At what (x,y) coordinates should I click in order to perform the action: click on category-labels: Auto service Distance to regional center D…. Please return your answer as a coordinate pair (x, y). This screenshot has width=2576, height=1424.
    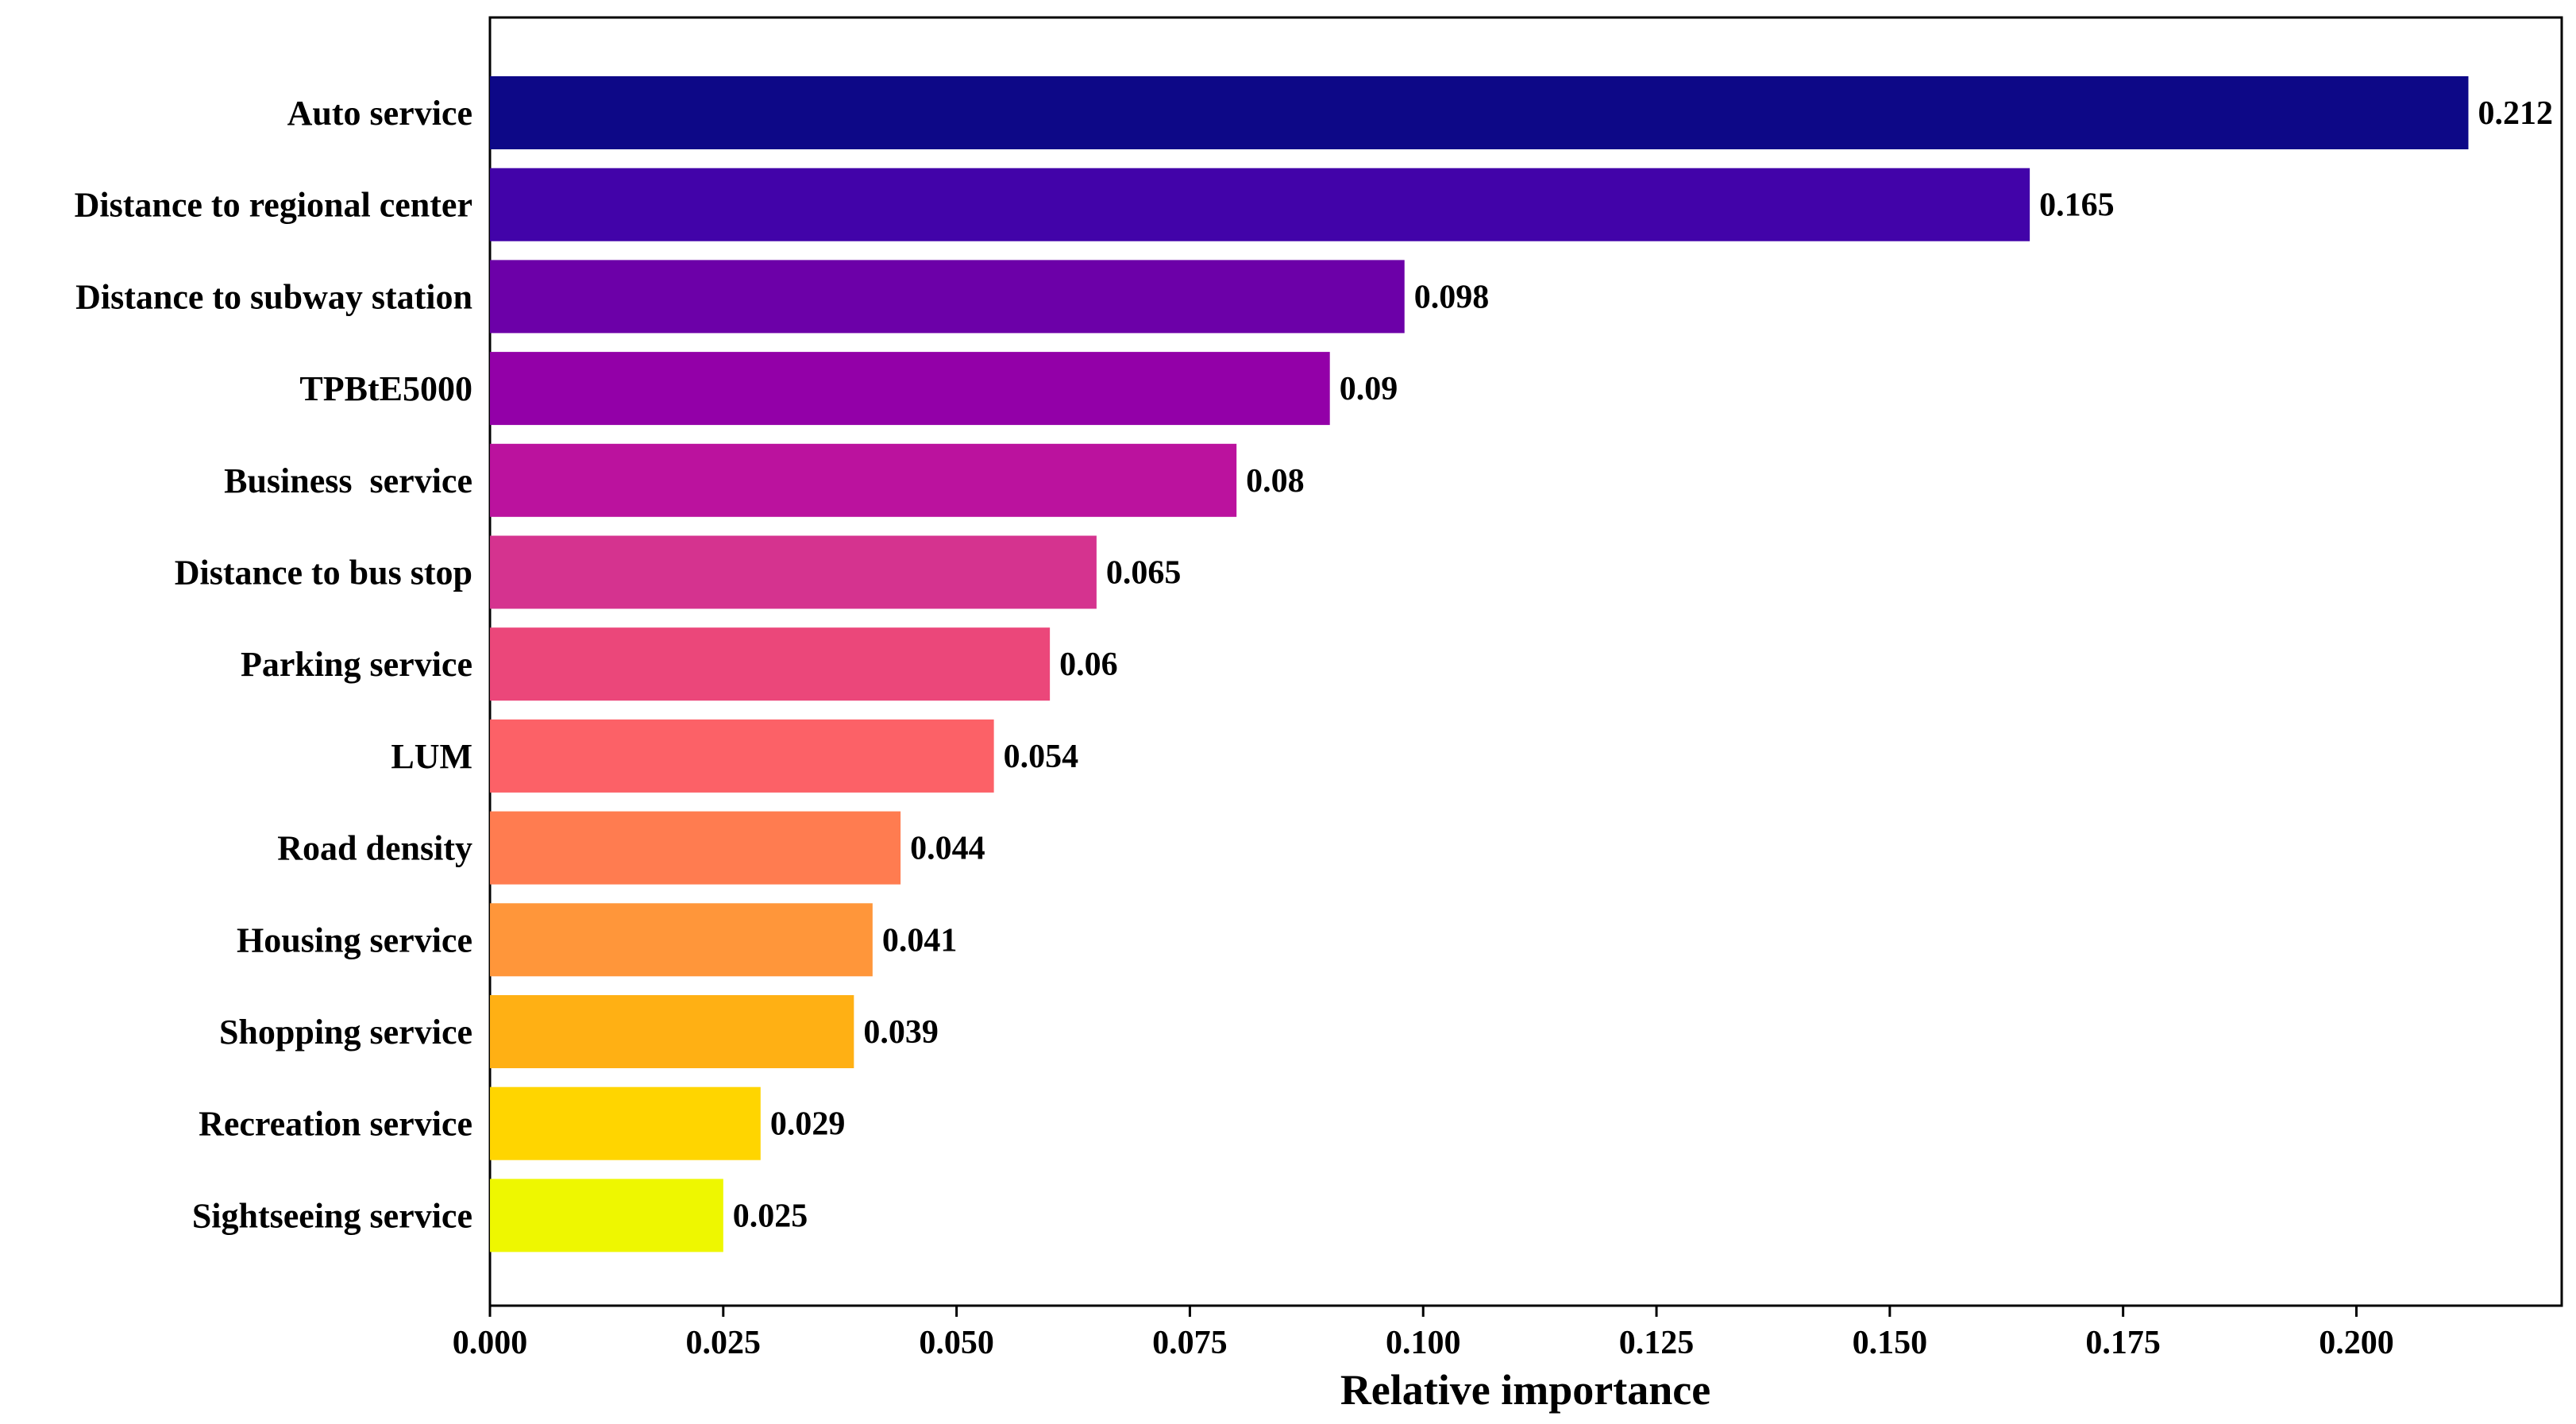
    Looking at the image, I should click on (273, 664).